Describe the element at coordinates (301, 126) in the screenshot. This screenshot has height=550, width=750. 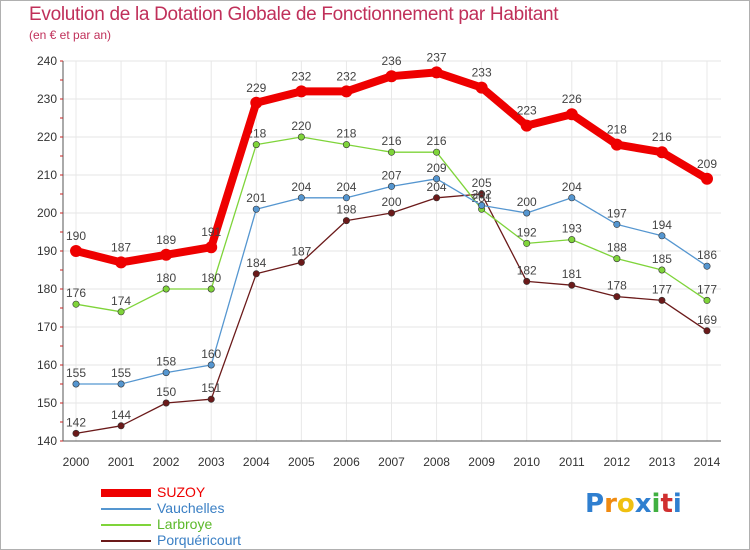
I see `data-label: 220` at that location.